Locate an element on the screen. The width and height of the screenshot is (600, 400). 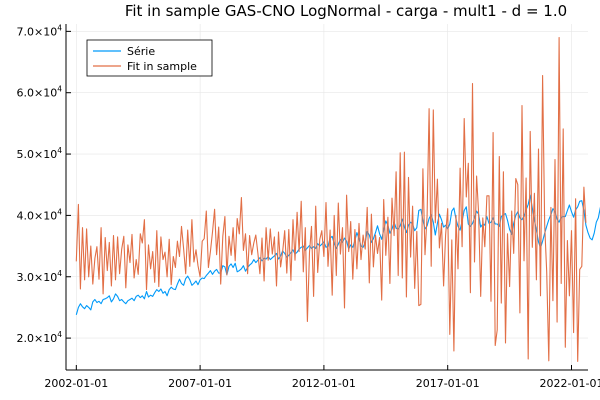
y-tick-label: 5.0×104 is located at coordinates (40, 153).